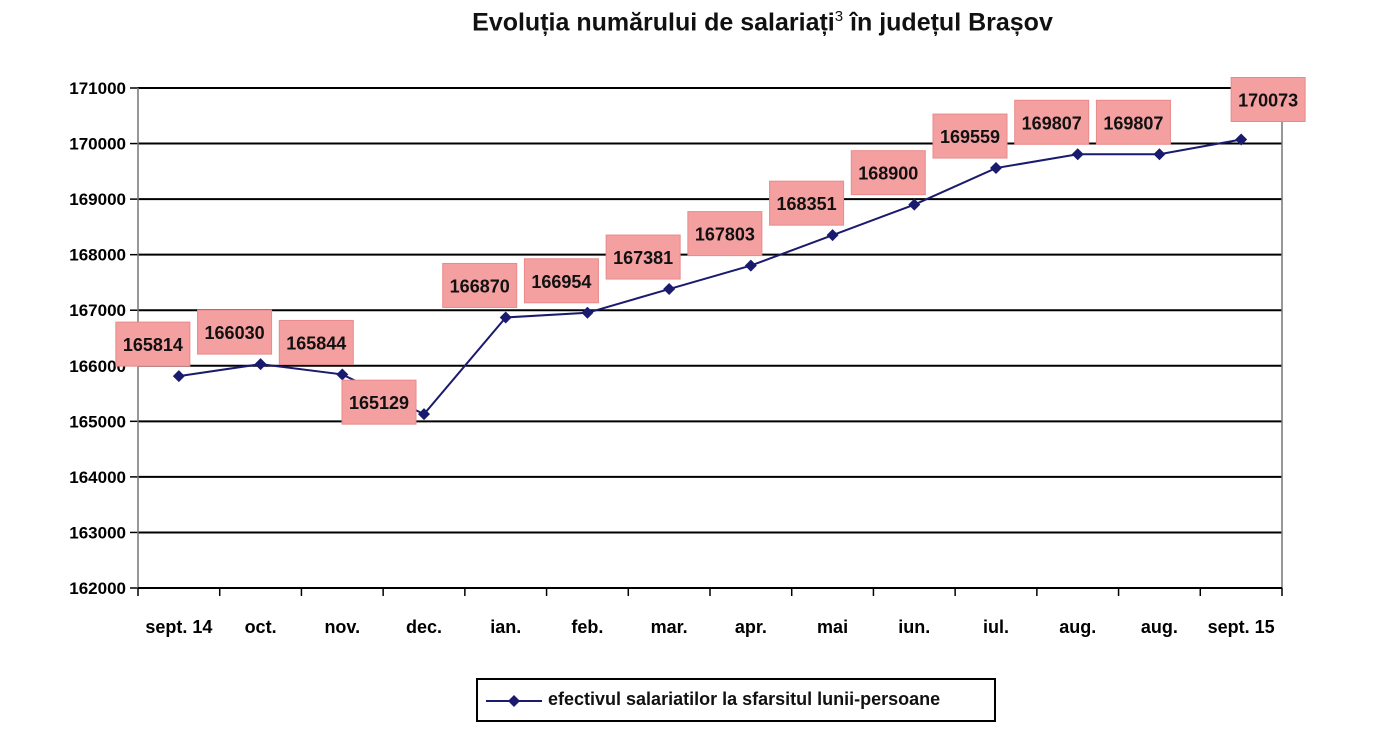 The width and height of the screenshot is (1400, 735). What do you see at coordinates (424, 627) in the screenshot?
I see `x-tick-label: dec.` at bounding box center [424, 627].